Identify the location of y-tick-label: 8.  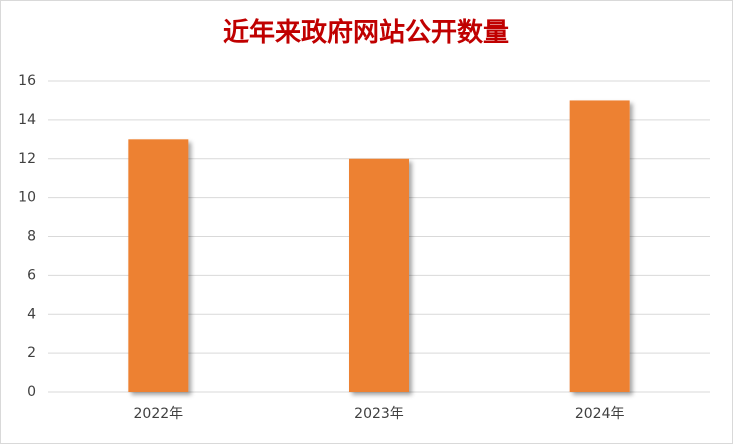
(31, 237).